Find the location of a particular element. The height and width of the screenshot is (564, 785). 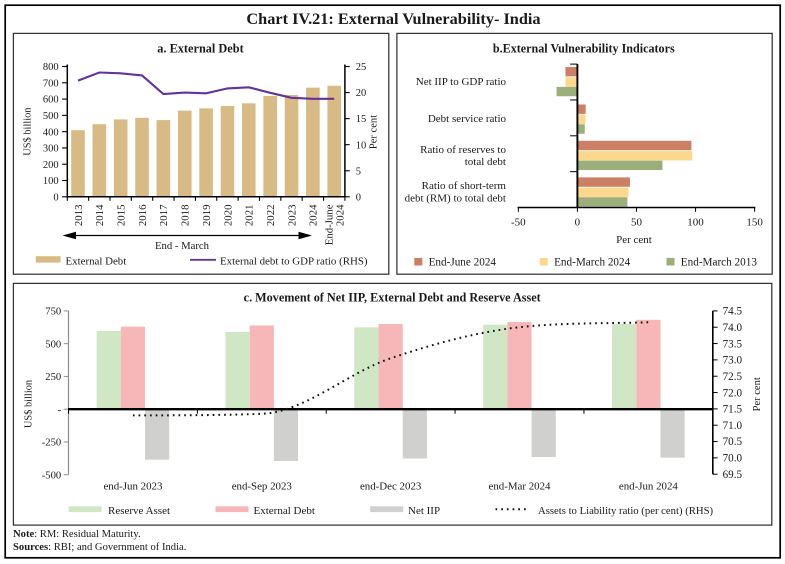

svg-text: 2023 is located at coordinates (292, 216).